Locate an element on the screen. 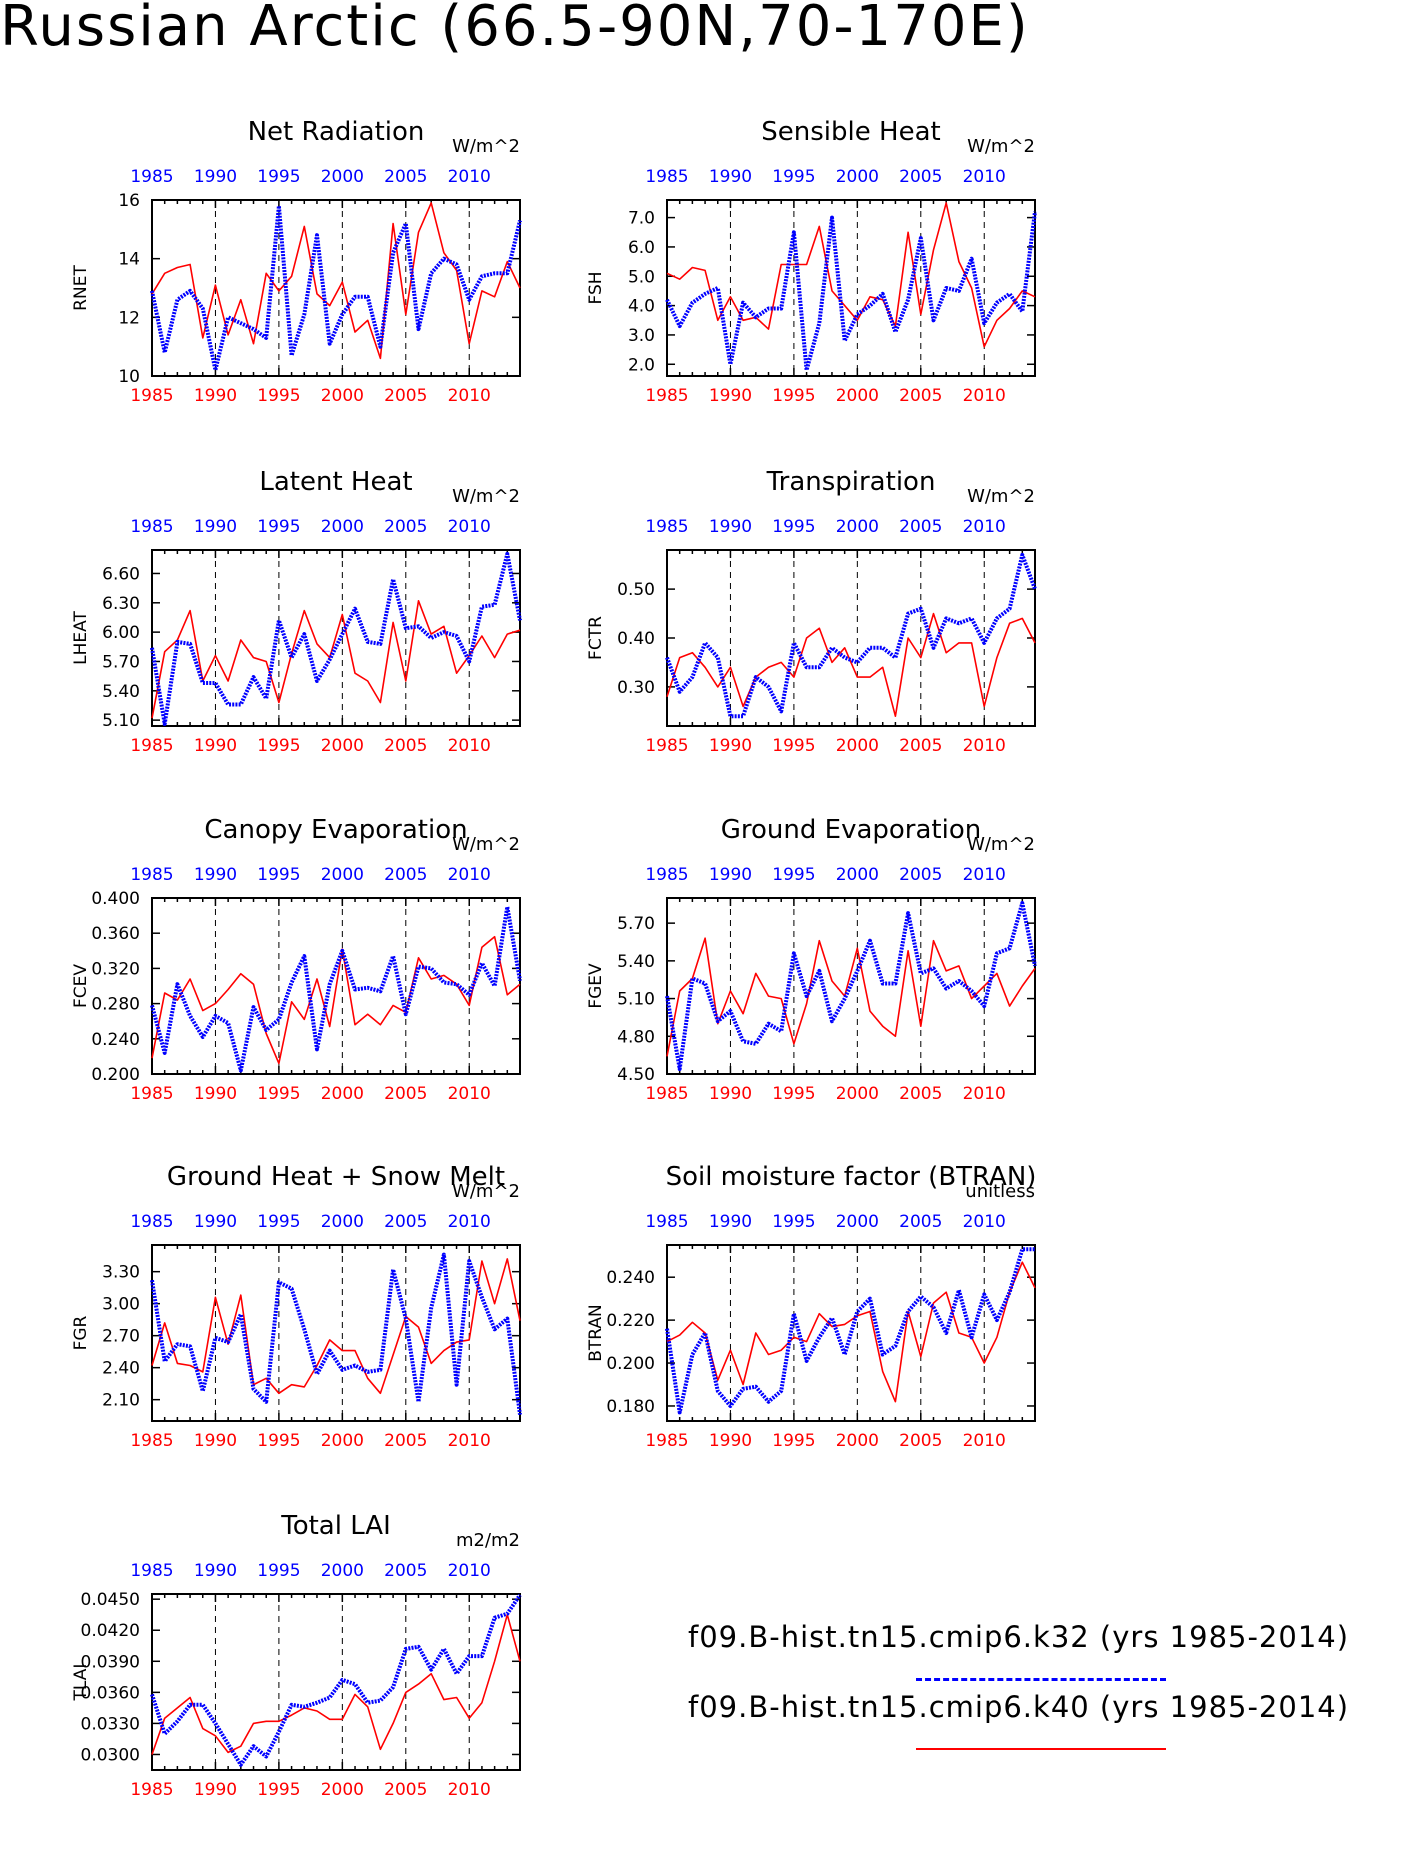 The image size is (1424, 1849). chart-title: Transpiration is located at coordinates (851, 482).